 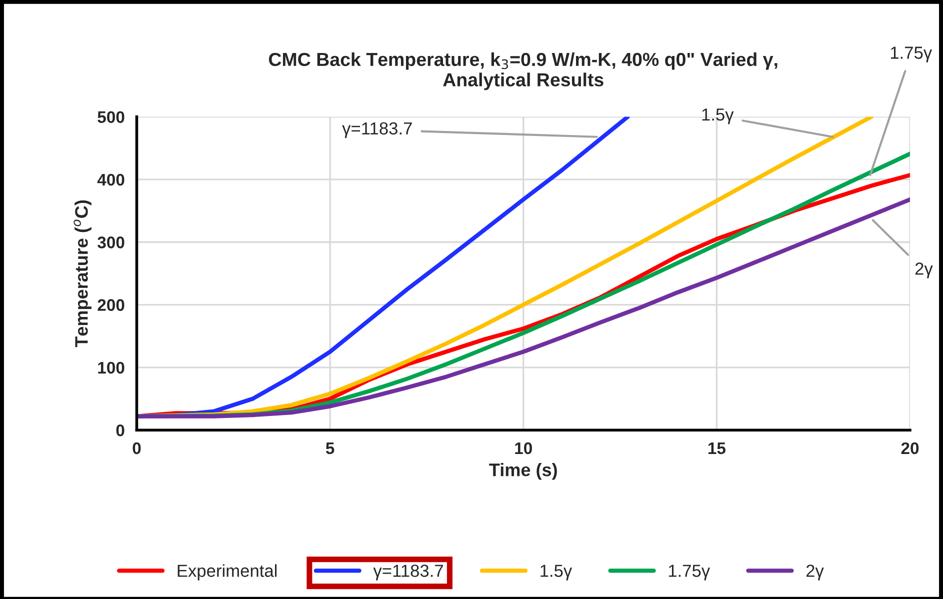 I want to click on chart-title: CMC Back Temperature, k$_{3}$=0.9 W/m-K, 40% q0" Varied γ, Analytical Results, so click(x=523, y=71).